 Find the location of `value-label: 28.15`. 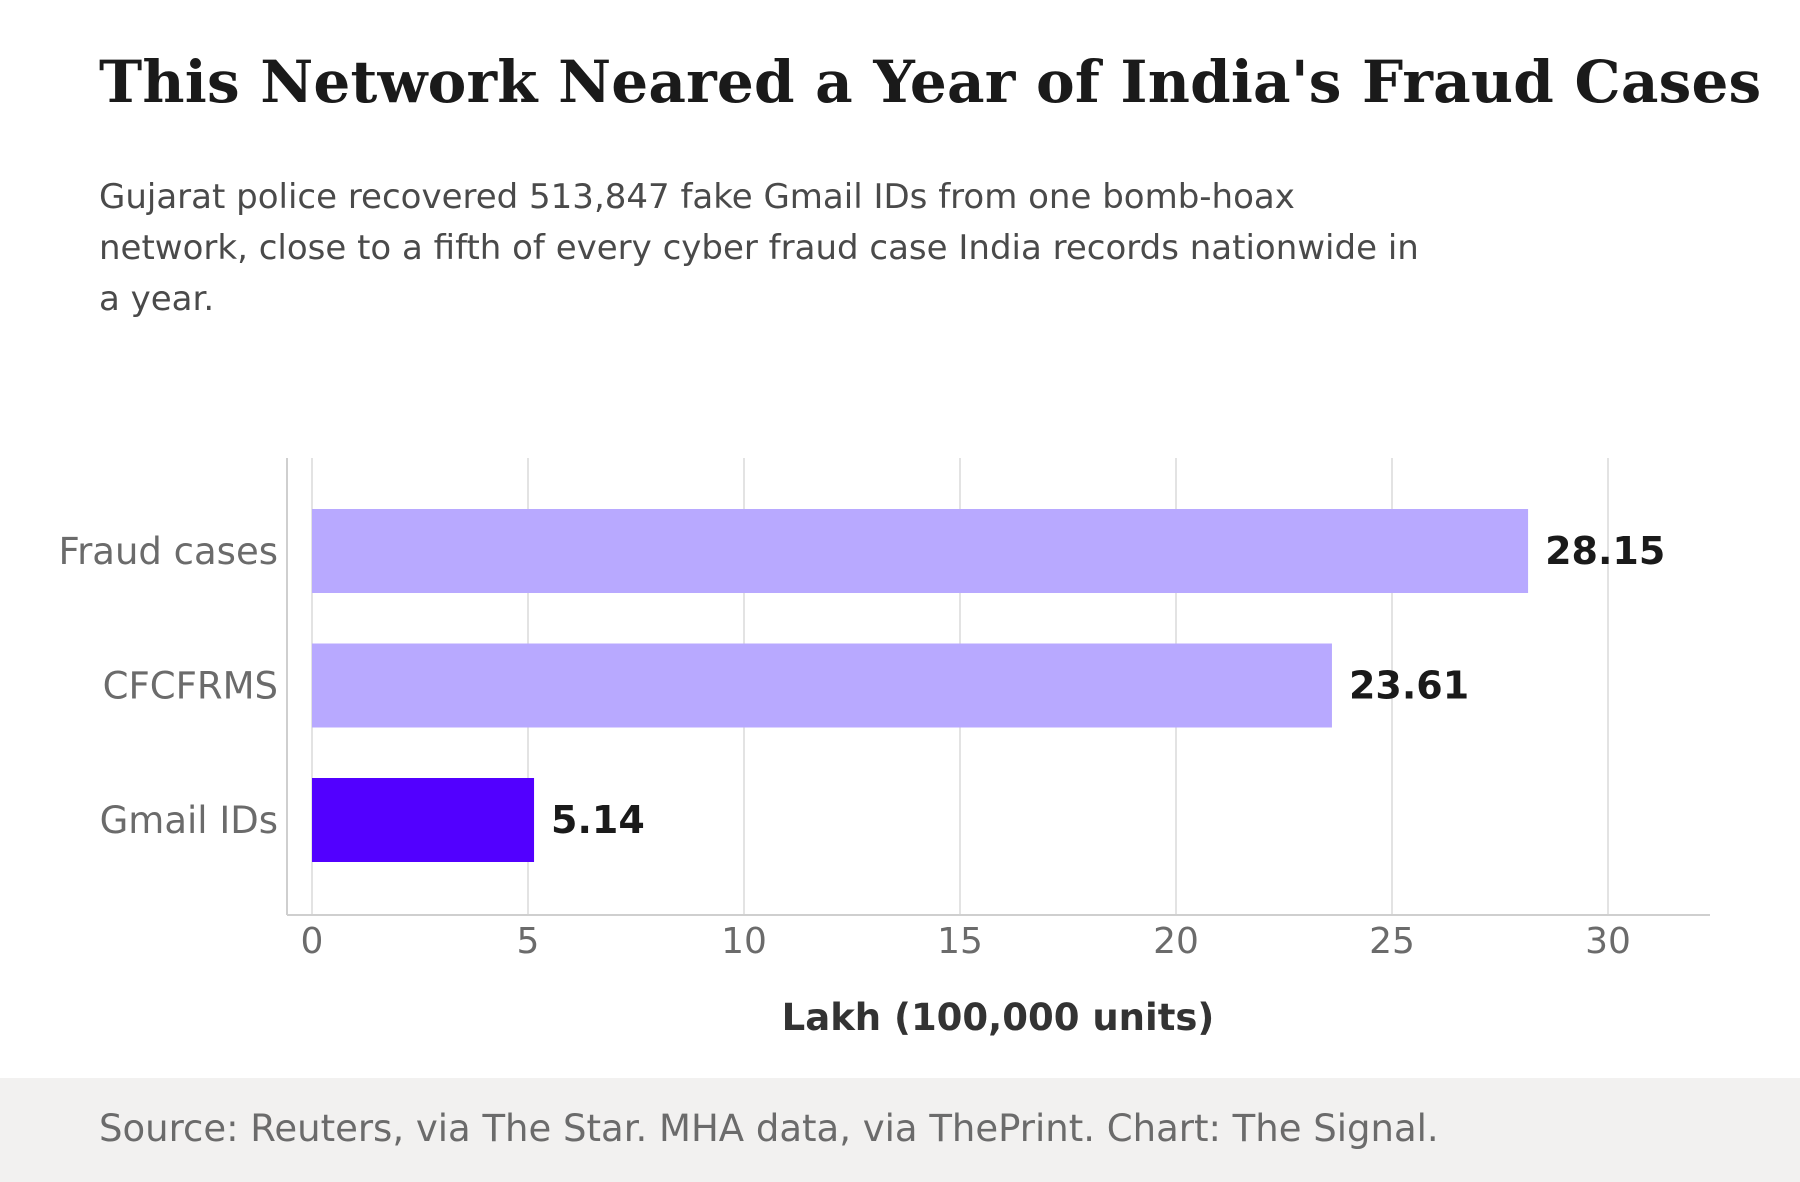

value-label: 28.15 is located at coordinates (1605, 551).